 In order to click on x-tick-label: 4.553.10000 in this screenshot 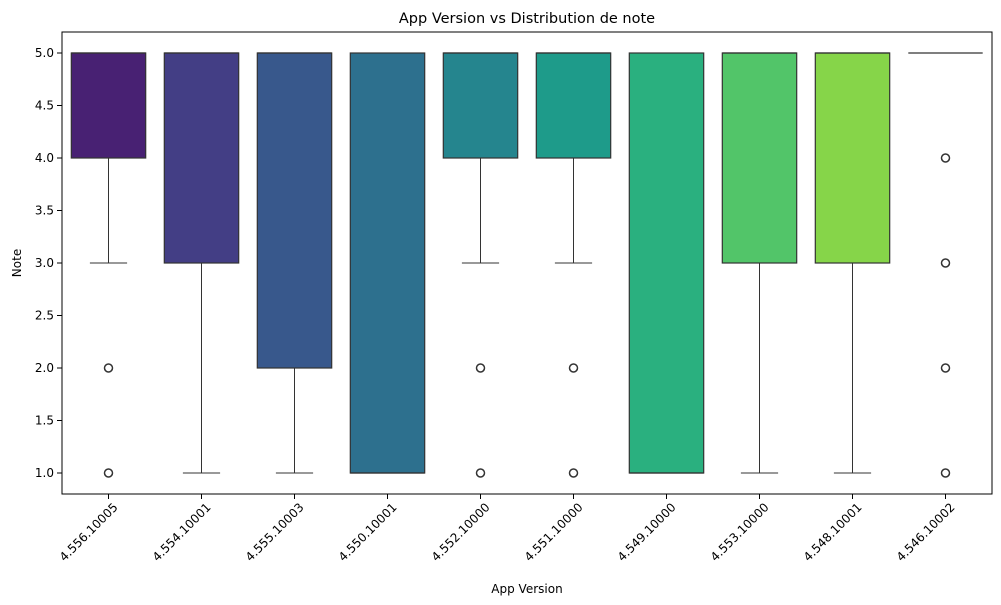, I will do `click(740, 532)`.